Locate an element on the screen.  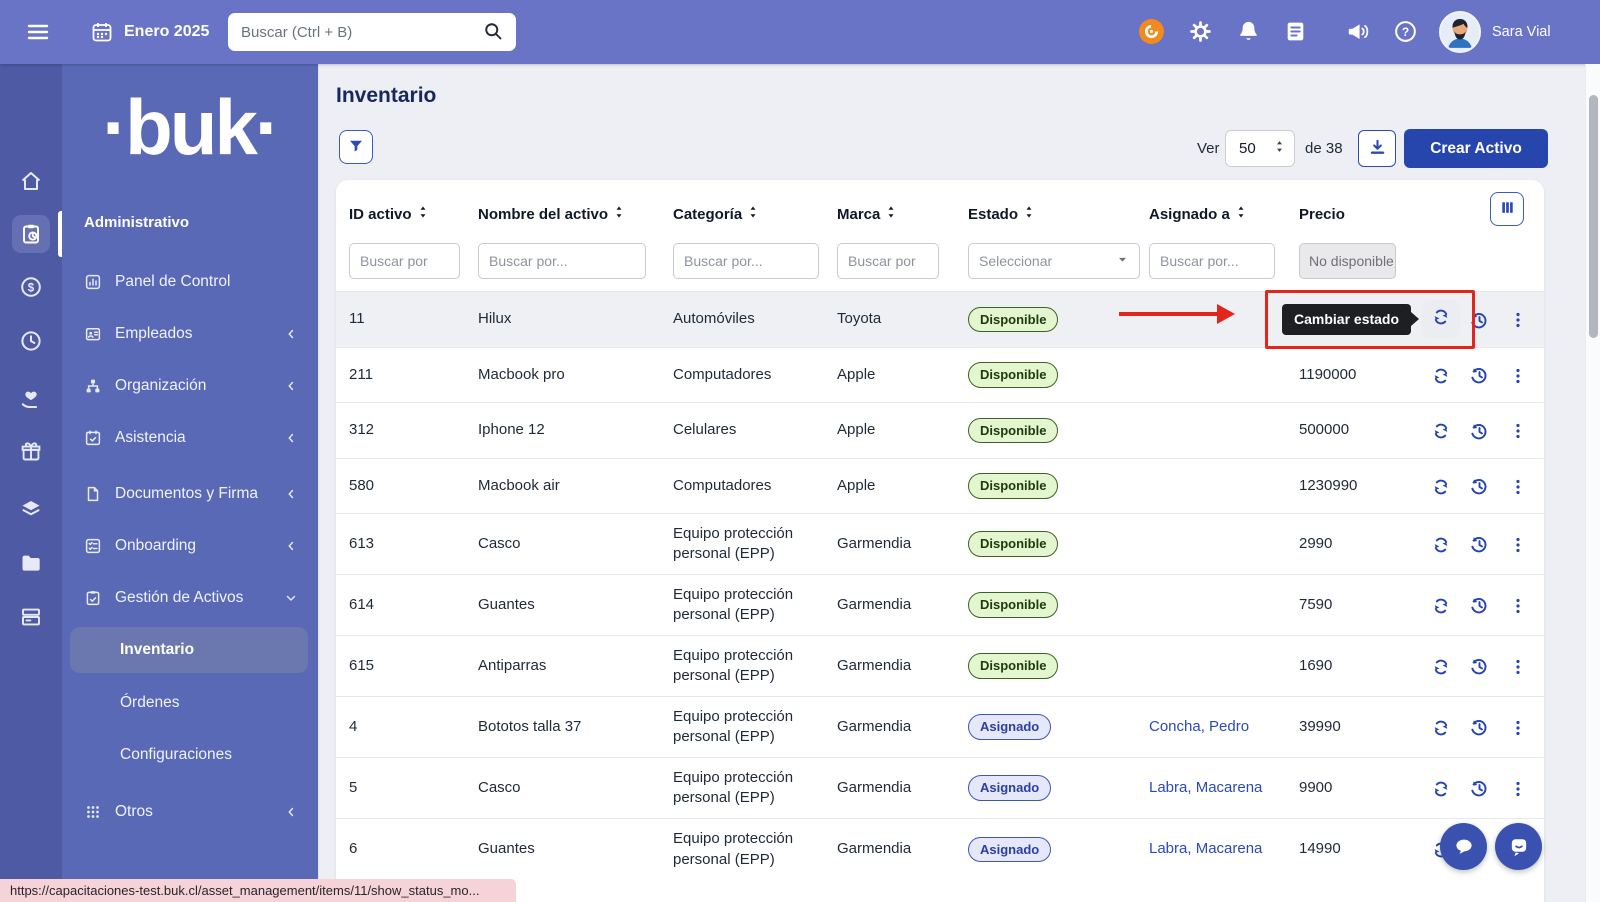
page-size-select: 50 is located at coordinates (1260, 148).